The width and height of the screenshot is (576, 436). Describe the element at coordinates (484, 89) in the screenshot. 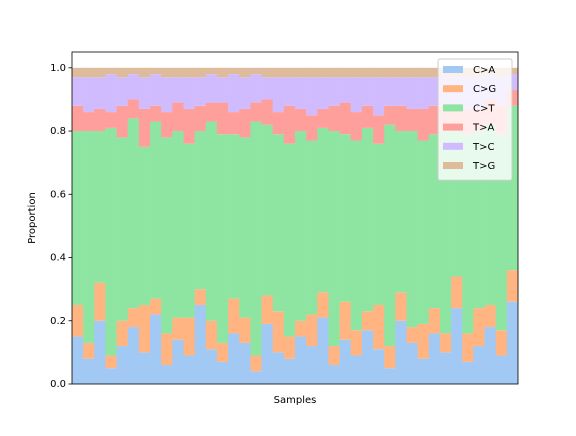

I see `legend-label: C>G` at that location.